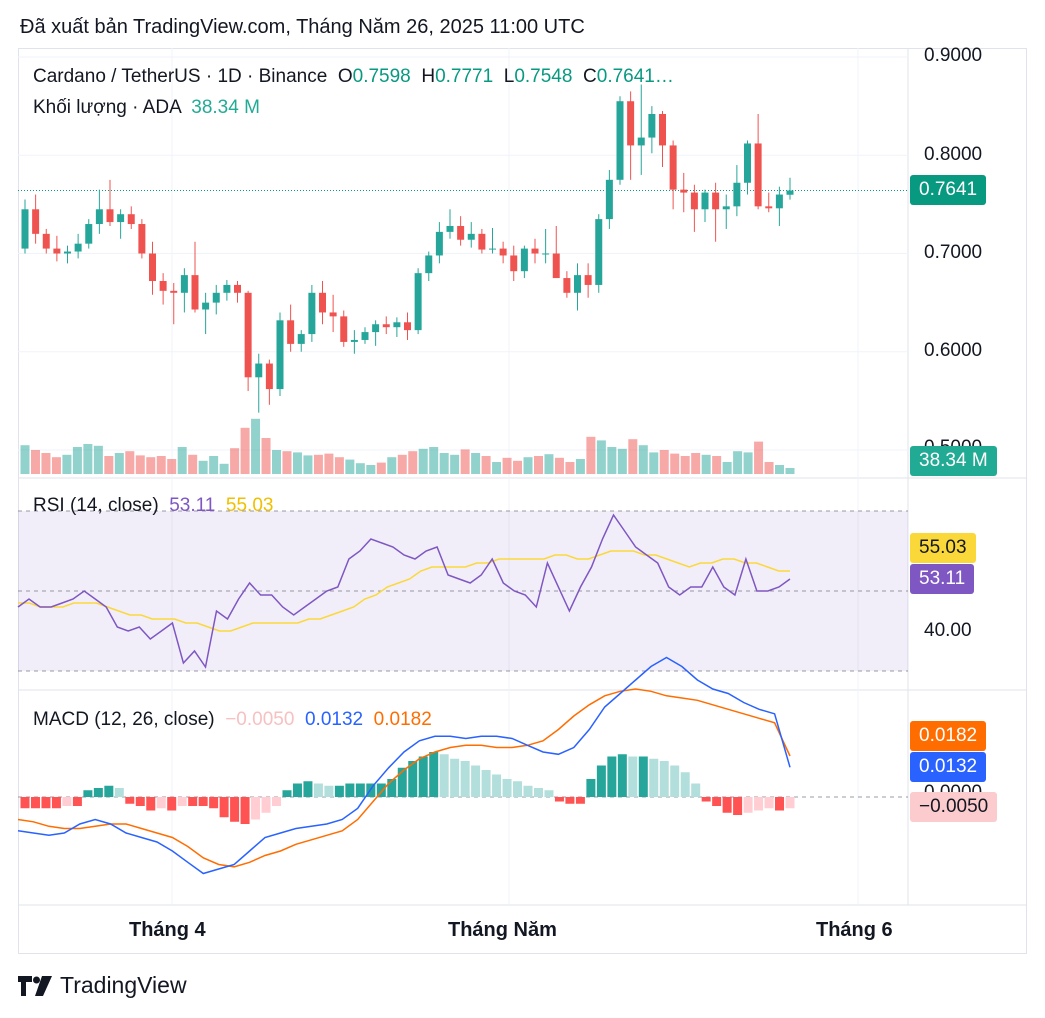  I want to click on symbol-title: Cardano / TetherUS · 1D · Binance, so click(180, 76).